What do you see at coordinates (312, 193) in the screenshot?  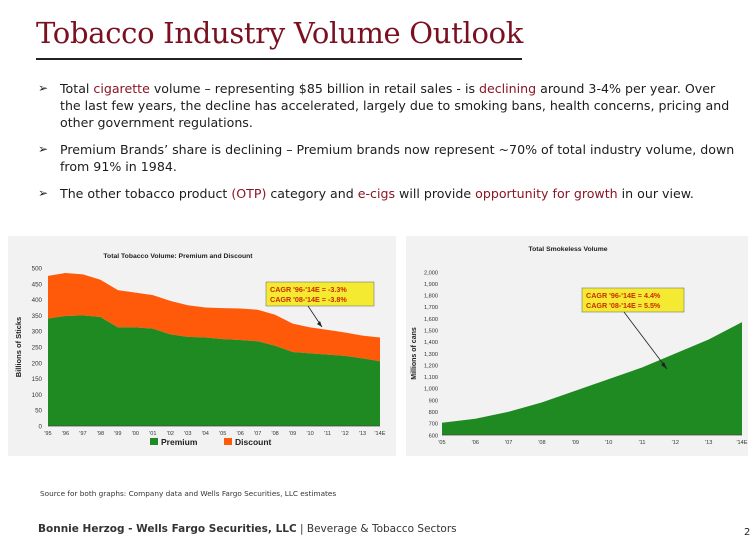 I see `bullet-text-segment: category and` at bounding box center [312, 193].